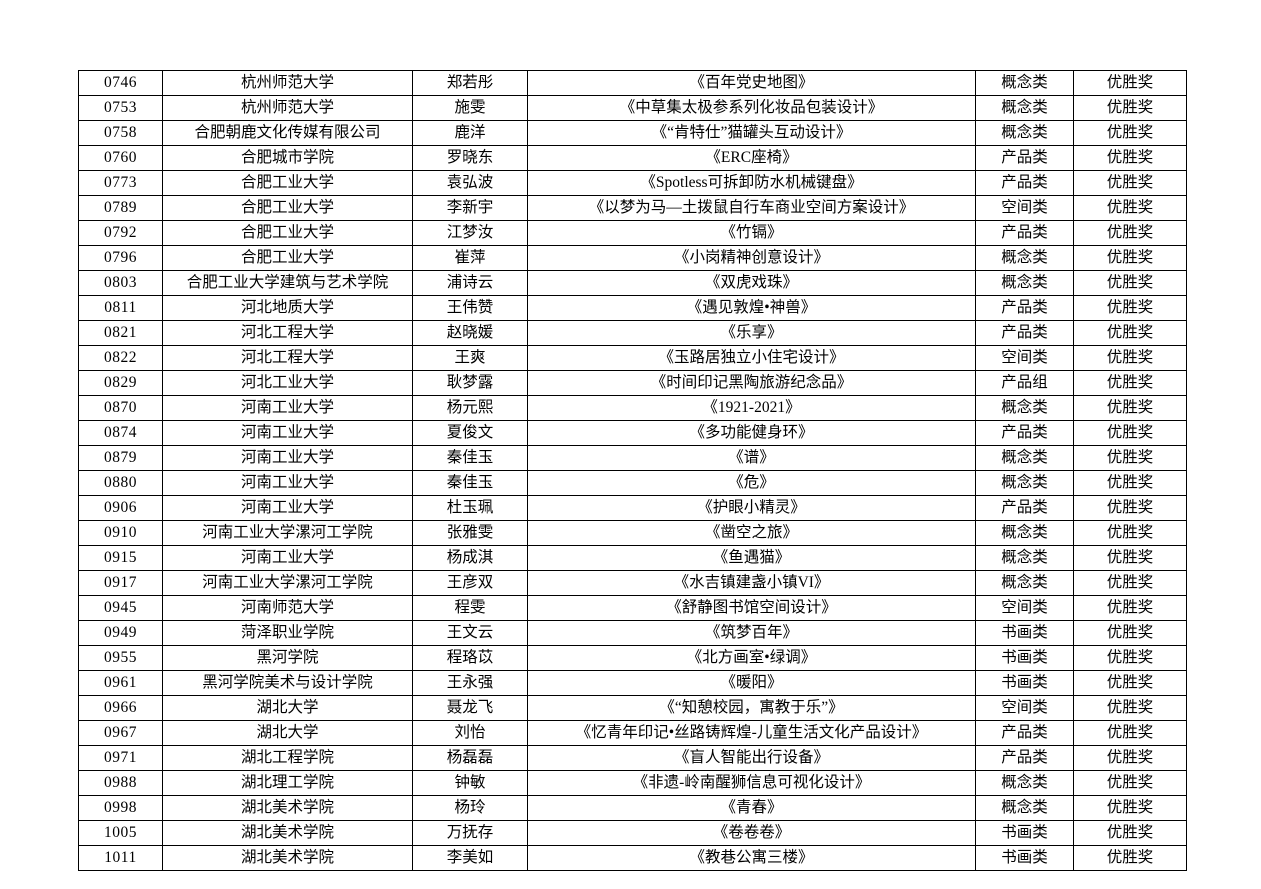 The image size is (1261, 889). What do you see at coordinates (470, 83) in the screenshot?
I see `cell-author: 郑若彤` at bounding box center [470, 83].